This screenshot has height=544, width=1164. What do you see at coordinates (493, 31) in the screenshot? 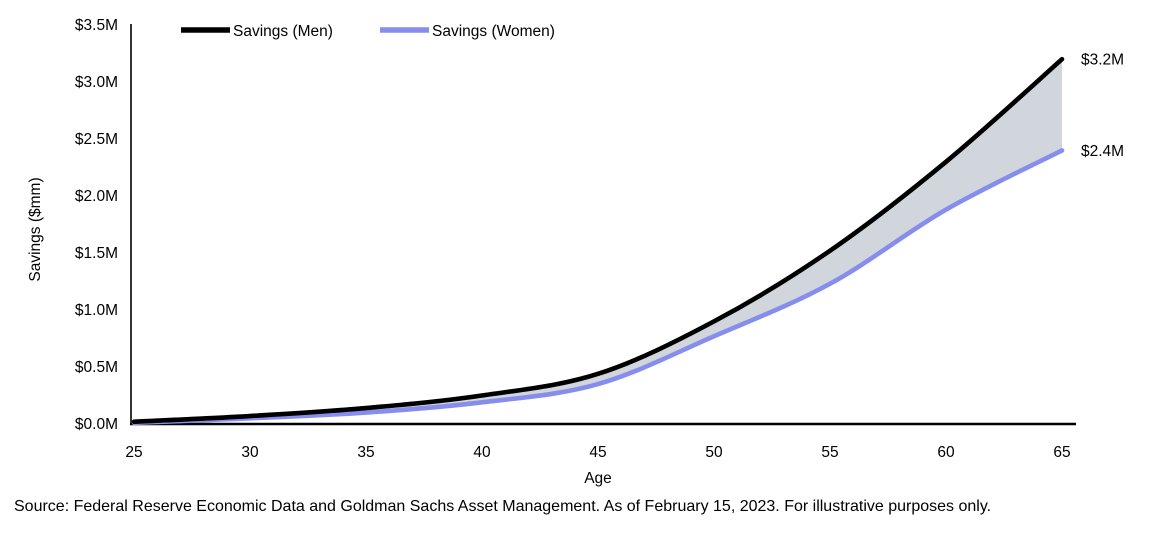
I see `legend-label-women: Savings (Women)` at bounding box center [493, 31].